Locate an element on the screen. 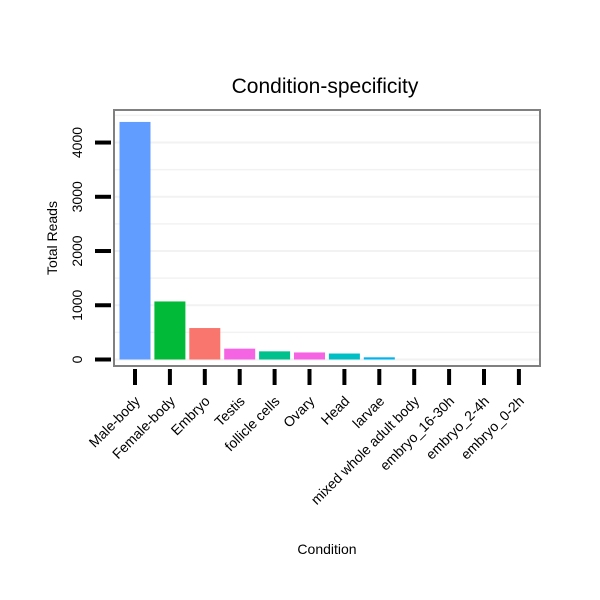 The height and width of the screenshot is (600, 600). y-tick-label: 2000 is located at coordinates (77, 250).